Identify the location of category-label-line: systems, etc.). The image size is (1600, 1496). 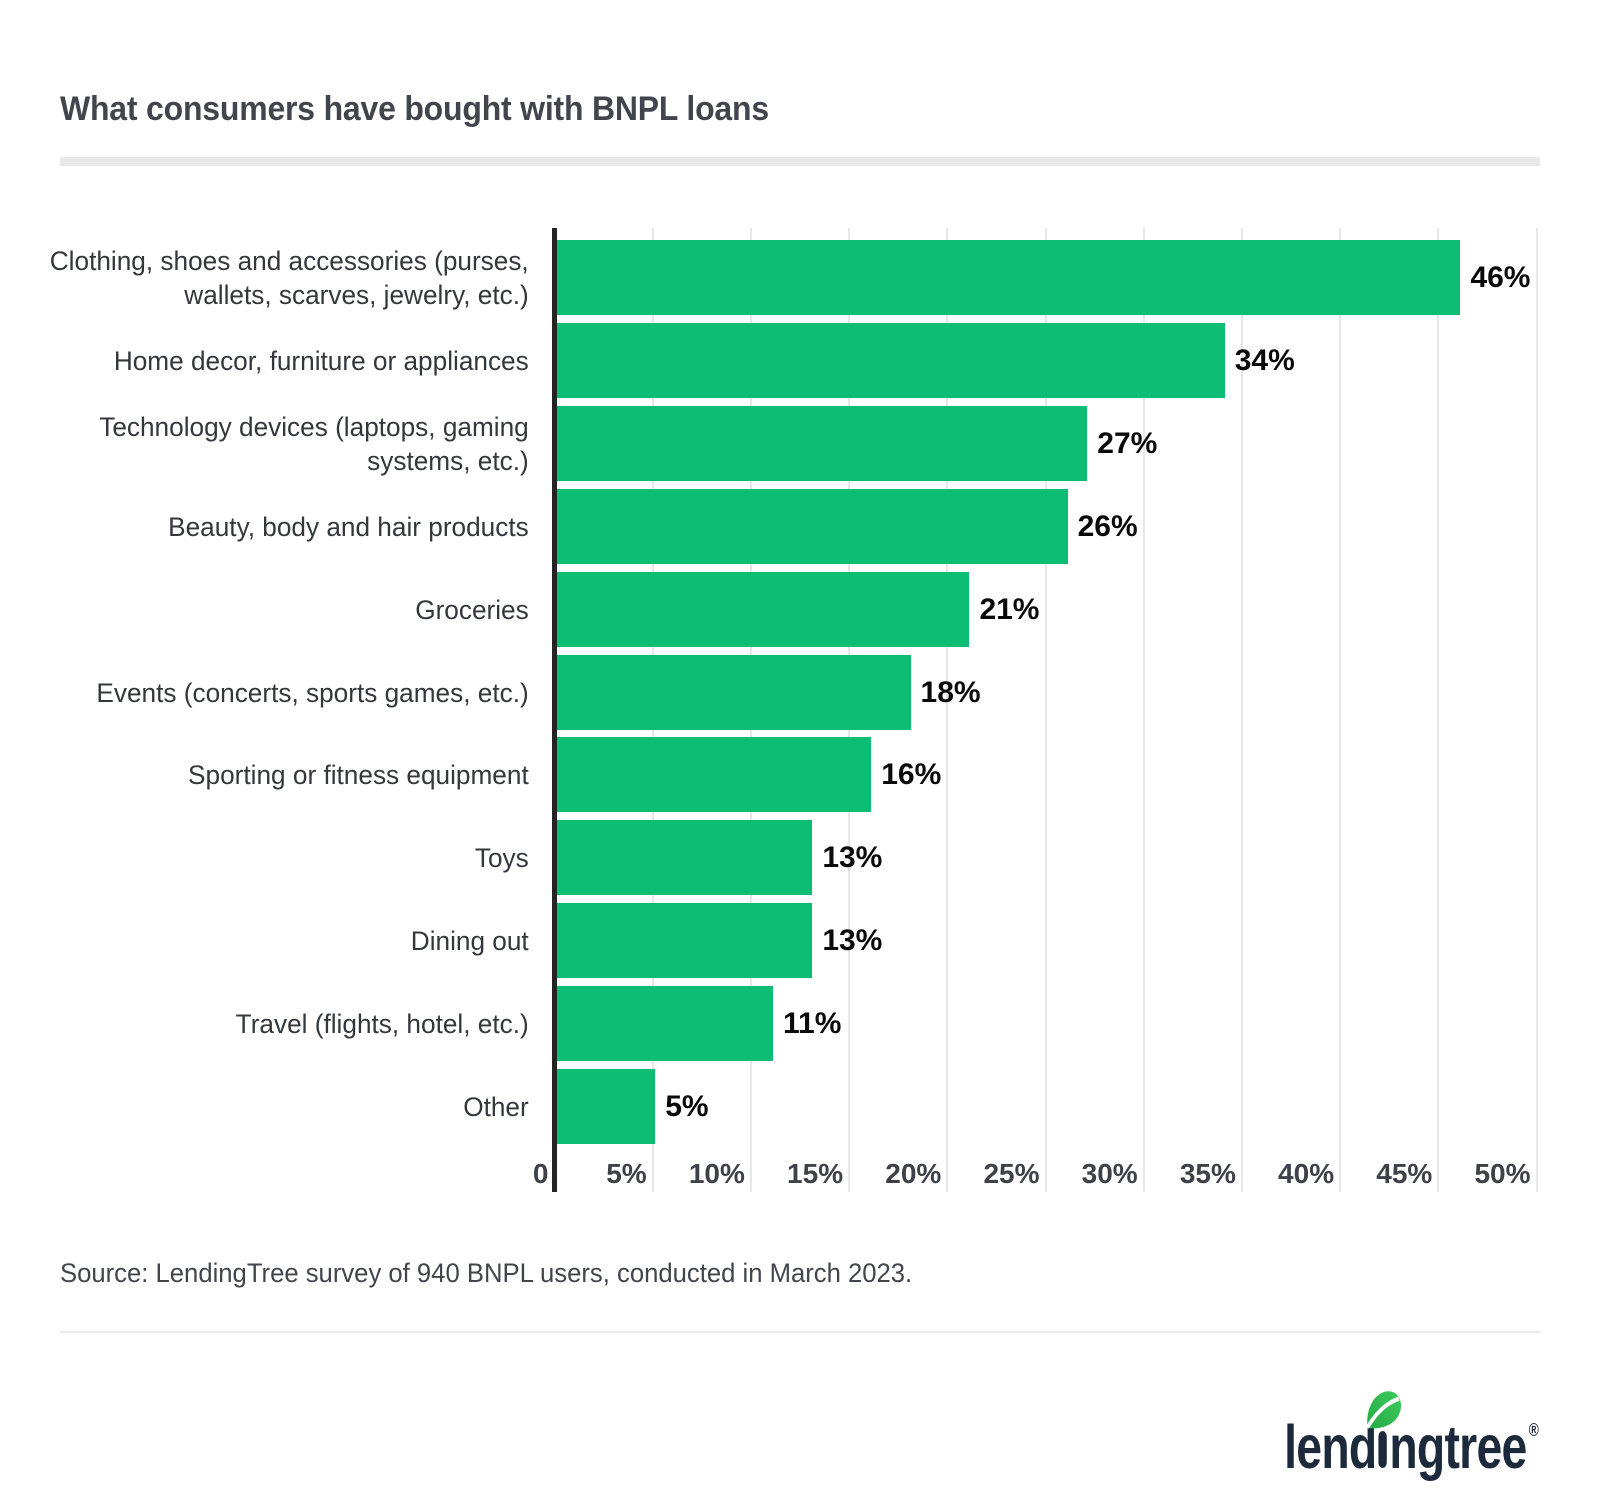
(448, 460).